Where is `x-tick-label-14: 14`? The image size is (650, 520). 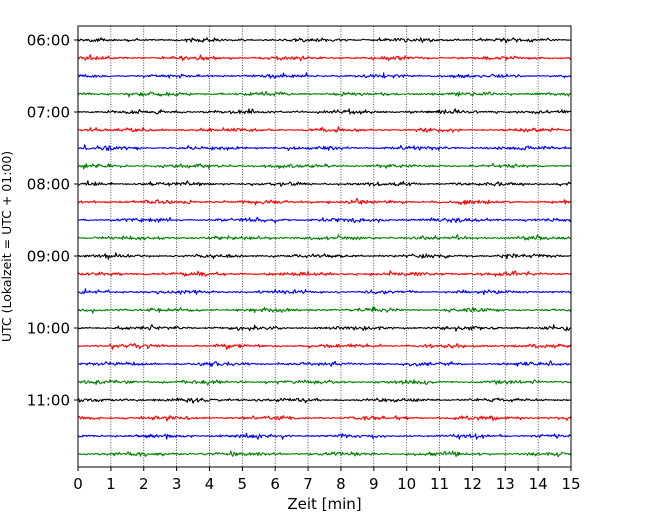
x-tick-label-14: 14 is located at coordinates (538, 484).